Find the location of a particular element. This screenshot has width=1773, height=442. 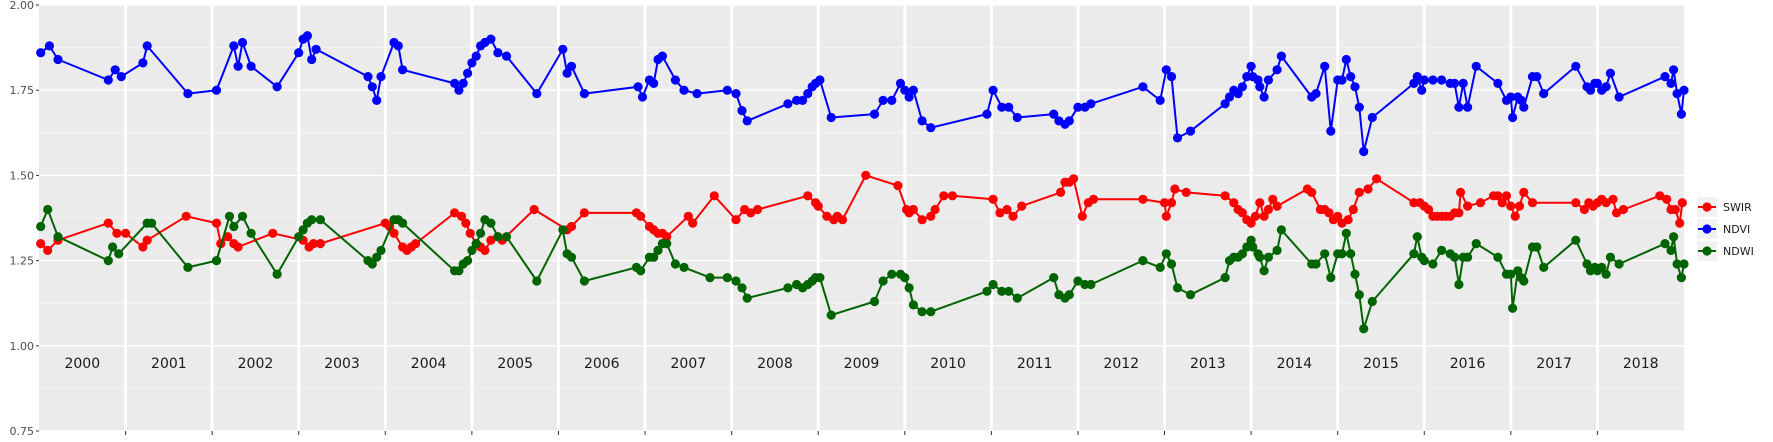

year-label: 2001 is located at coordinates (169, 364).